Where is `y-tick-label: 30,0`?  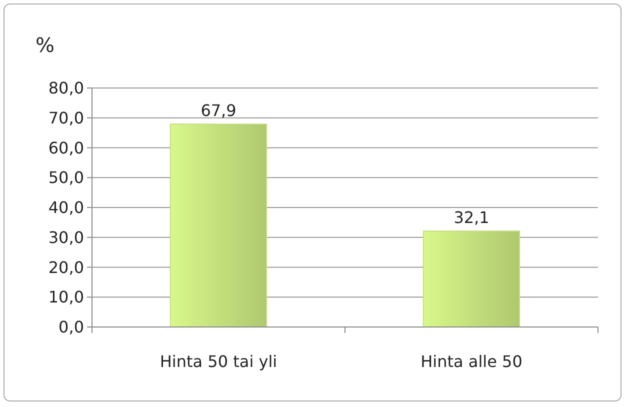 y-tick-label: 30,0 is located at coordinates (66, 237).